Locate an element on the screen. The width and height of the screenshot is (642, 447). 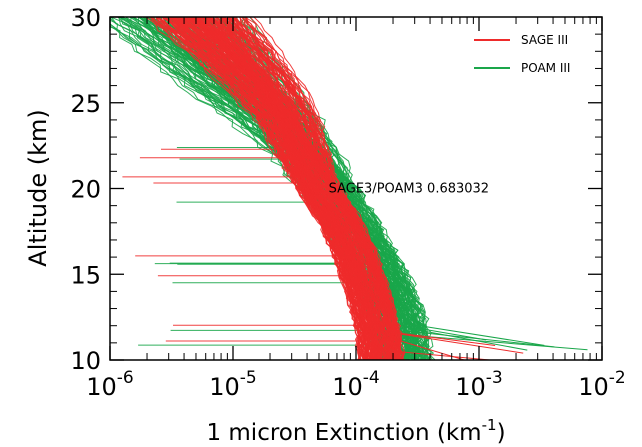
x-axis-label-close: ) is located at coordinates (501, 433).